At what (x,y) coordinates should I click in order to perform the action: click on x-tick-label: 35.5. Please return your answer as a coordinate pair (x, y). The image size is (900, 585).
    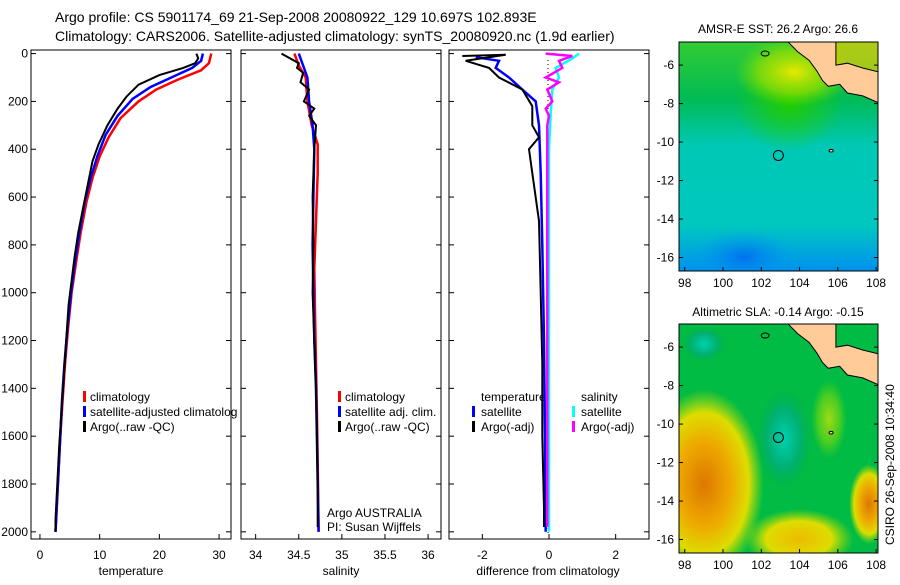
    Looking at the image, I should click on (385, 555).